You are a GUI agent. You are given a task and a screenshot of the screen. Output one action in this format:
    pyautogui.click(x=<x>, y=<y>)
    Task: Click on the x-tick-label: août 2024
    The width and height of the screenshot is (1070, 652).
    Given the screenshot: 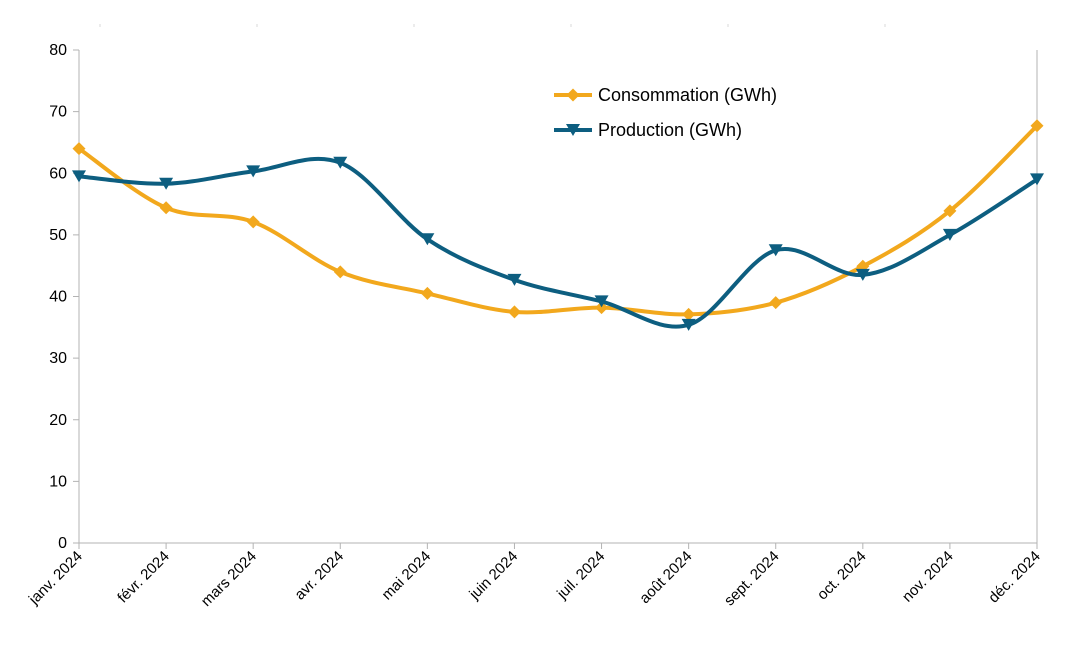 What is the action you would take?
    pyautogui.click(x=665, y=577)
    